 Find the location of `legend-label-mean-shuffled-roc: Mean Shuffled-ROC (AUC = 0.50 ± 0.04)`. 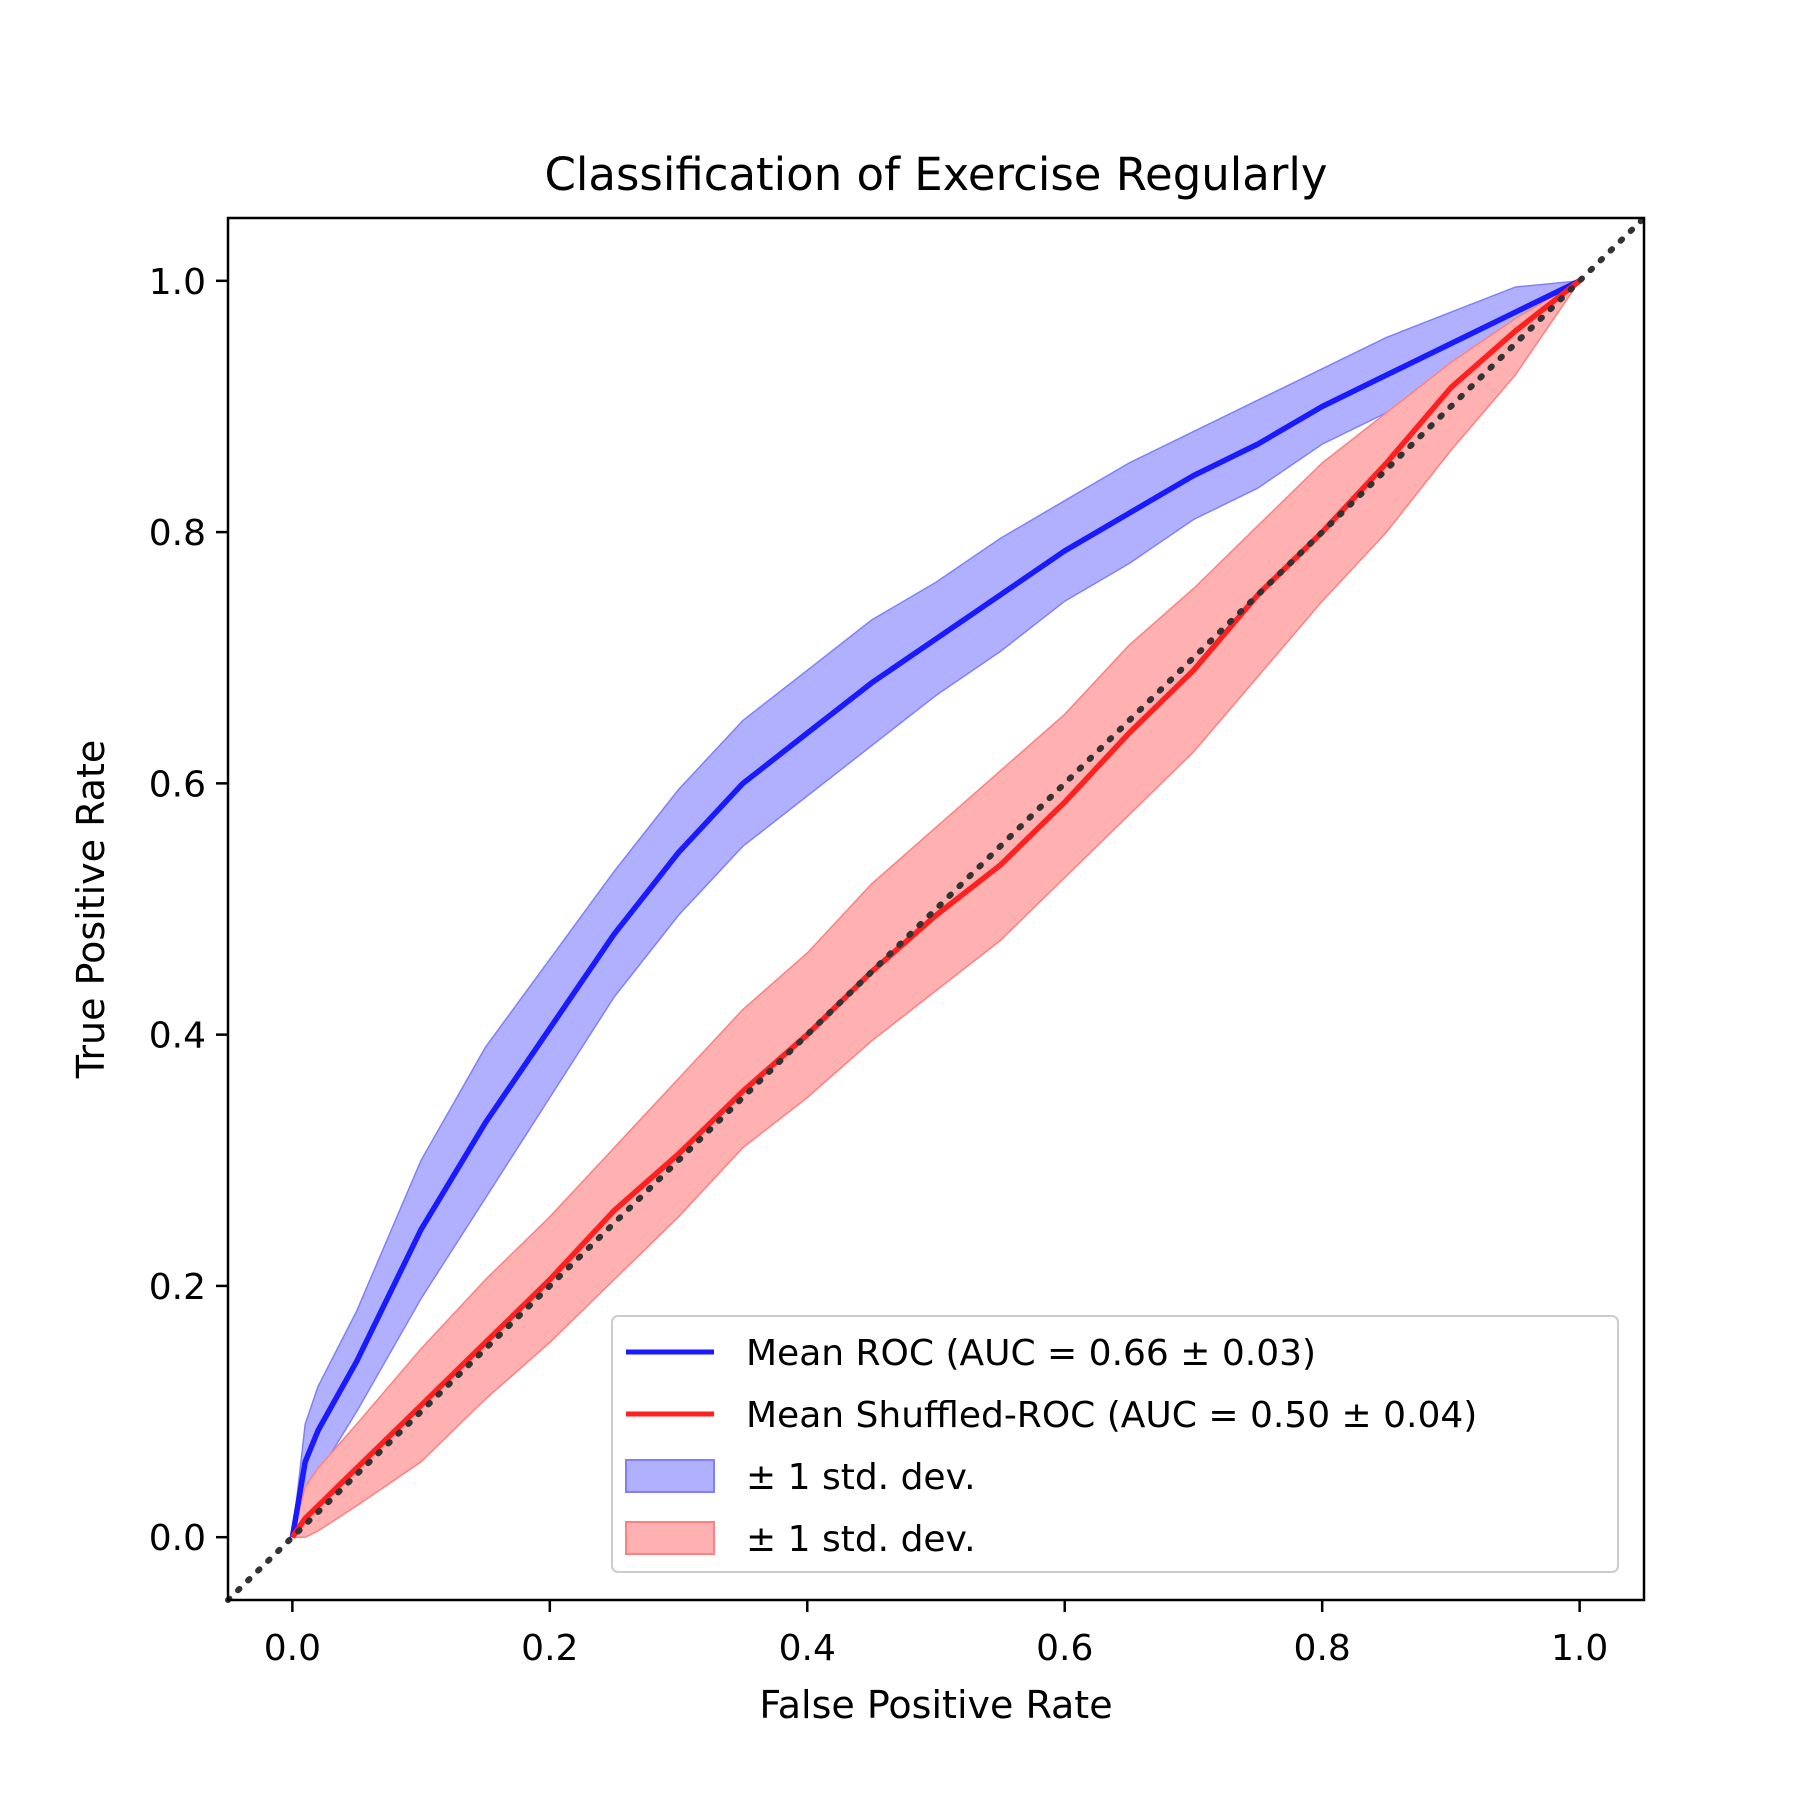

legend-label-mean-shuffled-roc: Mean Shuffled-ROC (AUC = 0.50 ± 0.04) is located at coordinates (1111, 1415).